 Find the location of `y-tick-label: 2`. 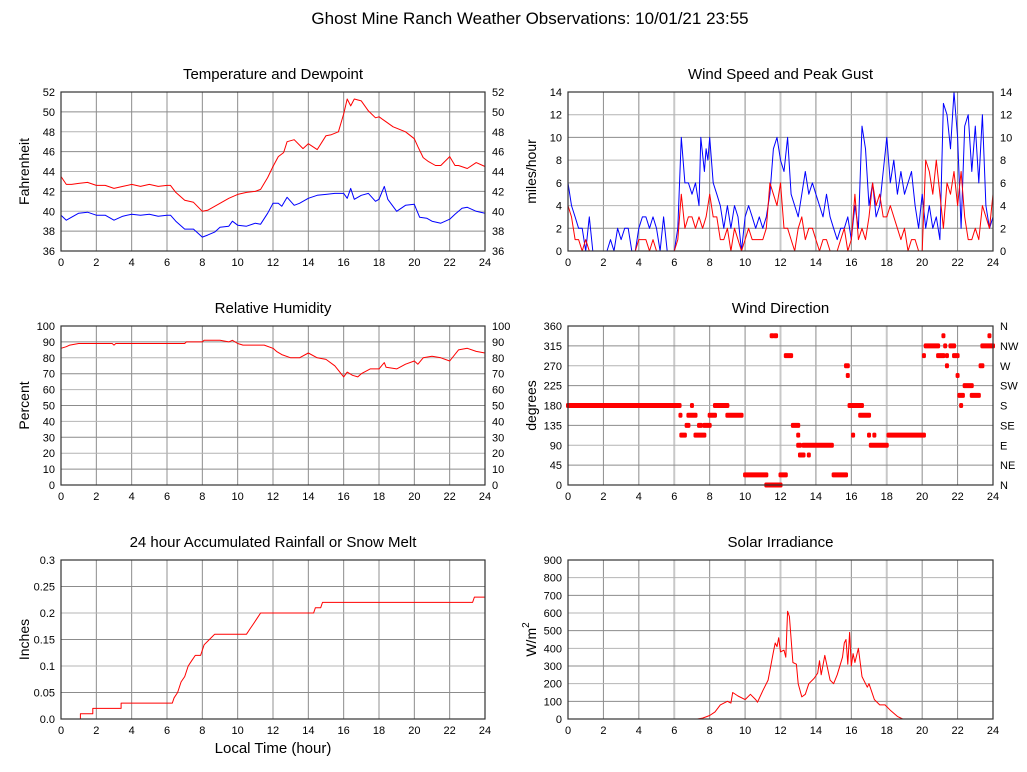

y-tick-label: 2 is located at coordinates (559, 229).